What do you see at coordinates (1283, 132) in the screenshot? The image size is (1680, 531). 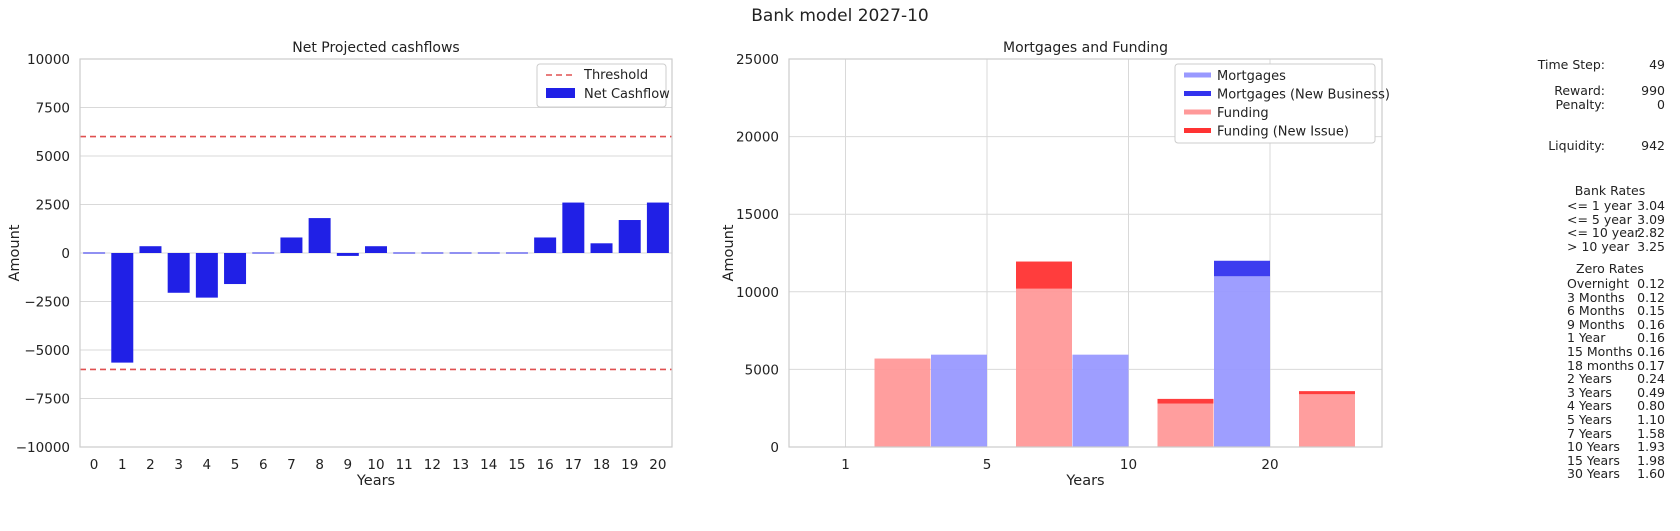 I see `legend-label: Funding (New Issue)` at bounding box center [1283, 132].